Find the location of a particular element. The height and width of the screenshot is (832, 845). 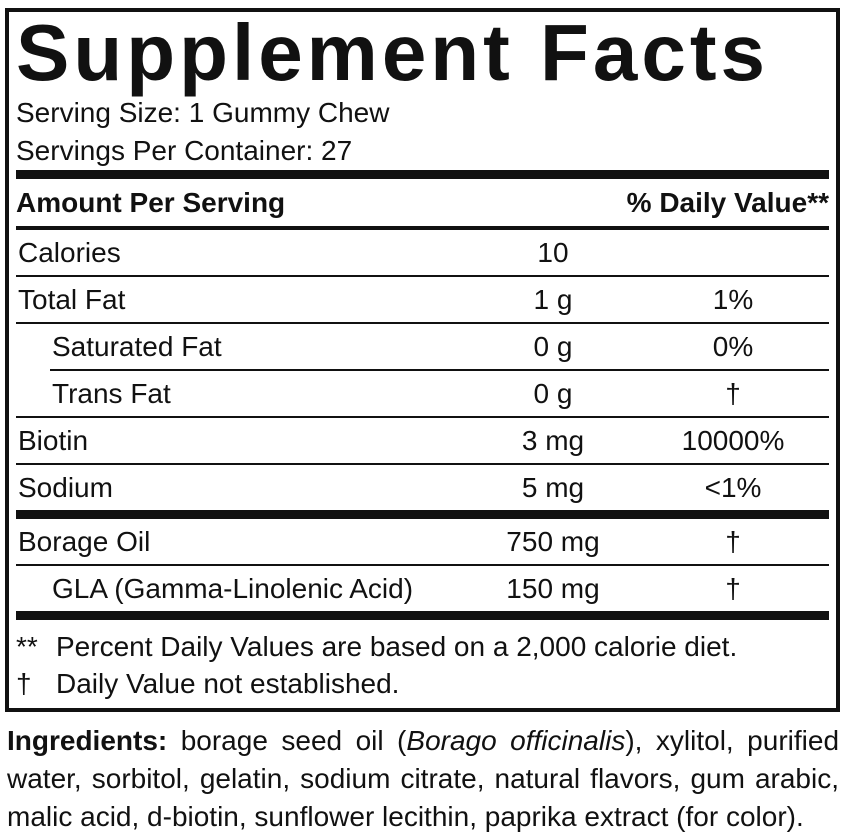

servings-per-container: Servings Per Container: 27 is located at coordinates (184, 150).